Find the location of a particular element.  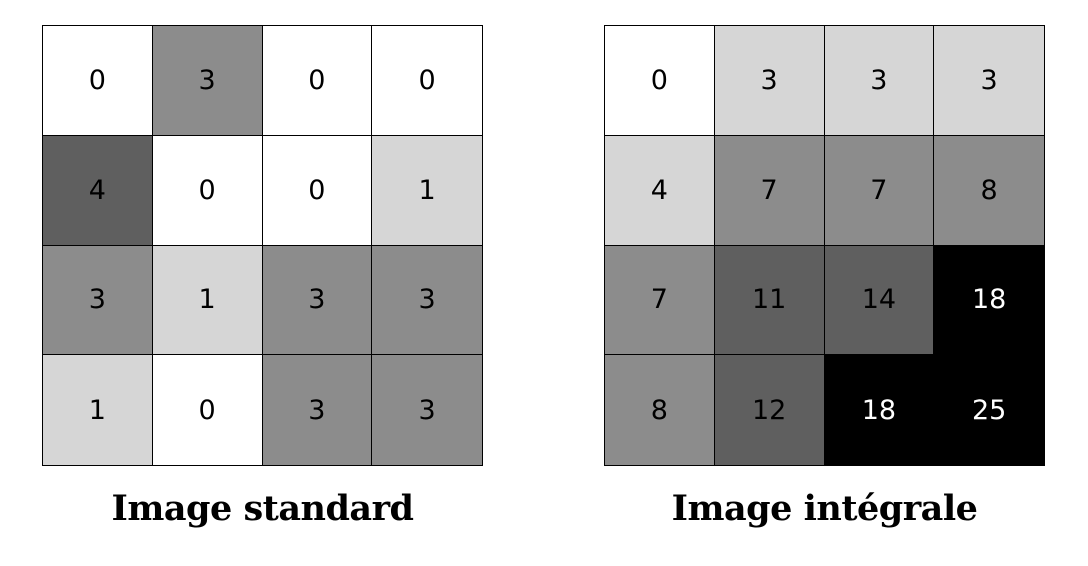

integral-cell-r1-c2: 7 is located at coordinates (879, 190).